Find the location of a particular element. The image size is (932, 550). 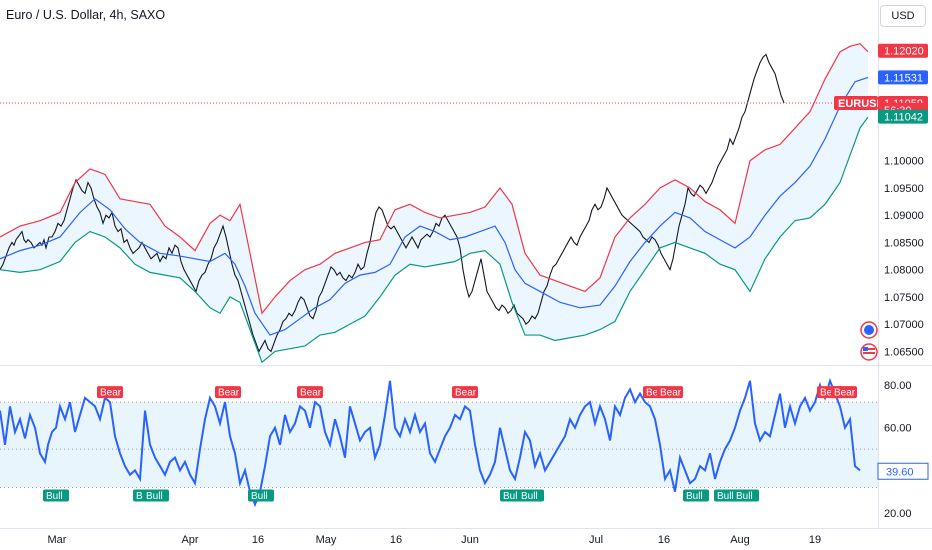

x-tick-label: May is located at coordinates (326, 540).